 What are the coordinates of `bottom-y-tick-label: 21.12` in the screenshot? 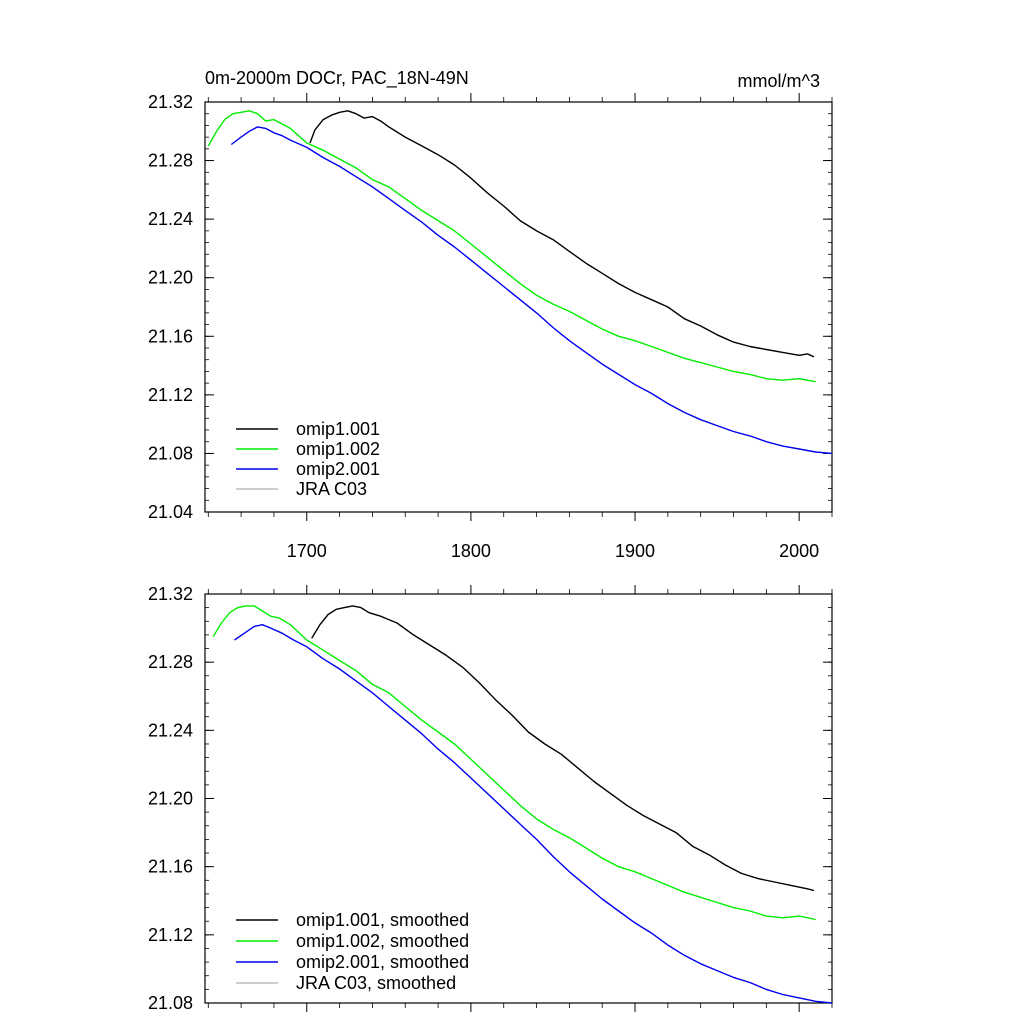 It's located at (170, 935).